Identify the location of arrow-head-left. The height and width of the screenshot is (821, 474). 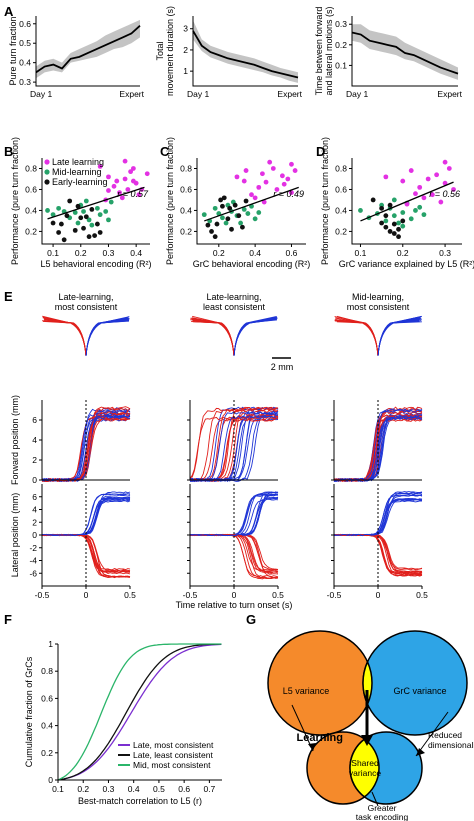
(312, 747).